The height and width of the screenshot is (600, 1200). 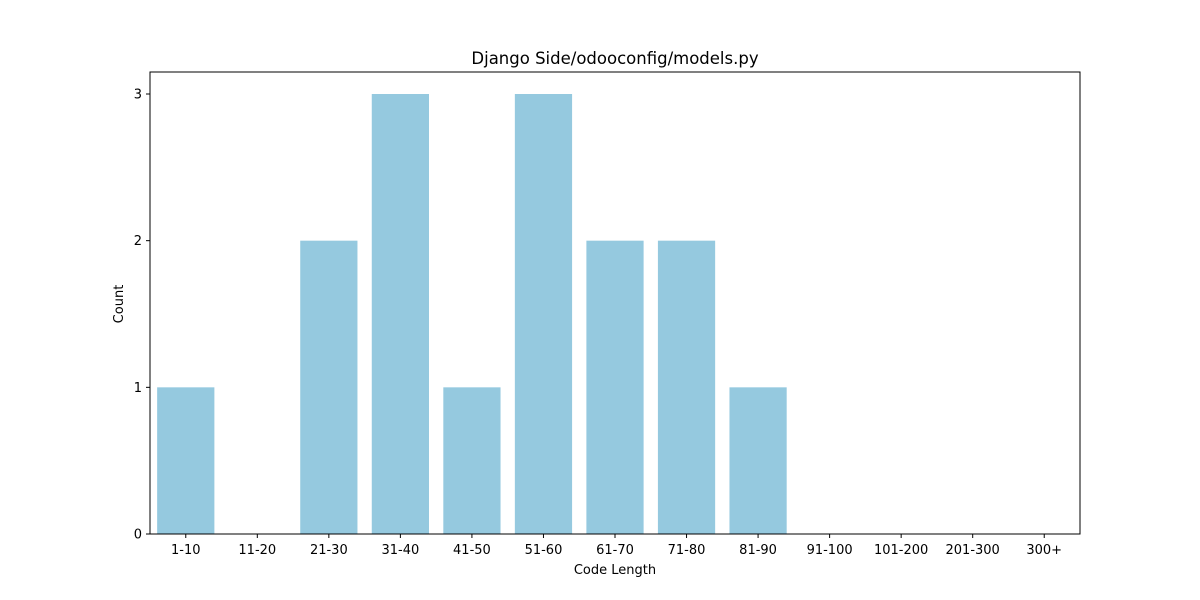 I want to click on y-tick-label-2: 2, so click(x=138, y=241).